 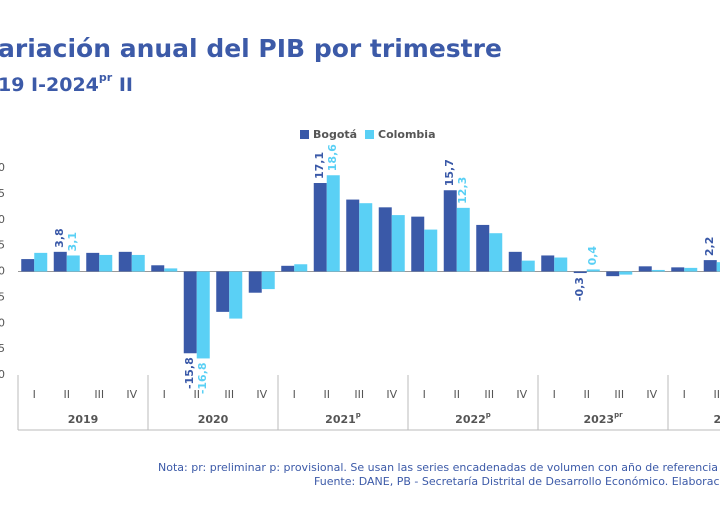 I want to click on group-year: 2019, so click(x=83, y=419).